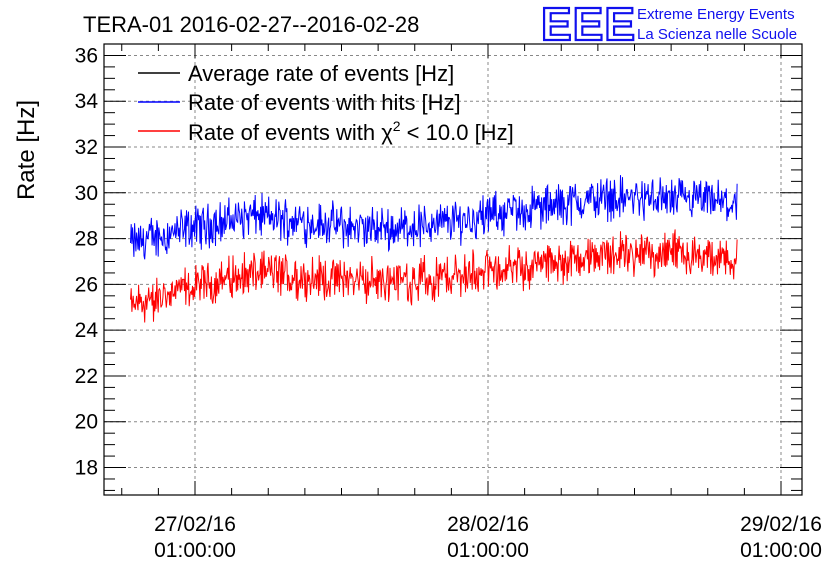  I want to click on legend-label-chi2-main: Rate of events with χ, so click(290, 132).